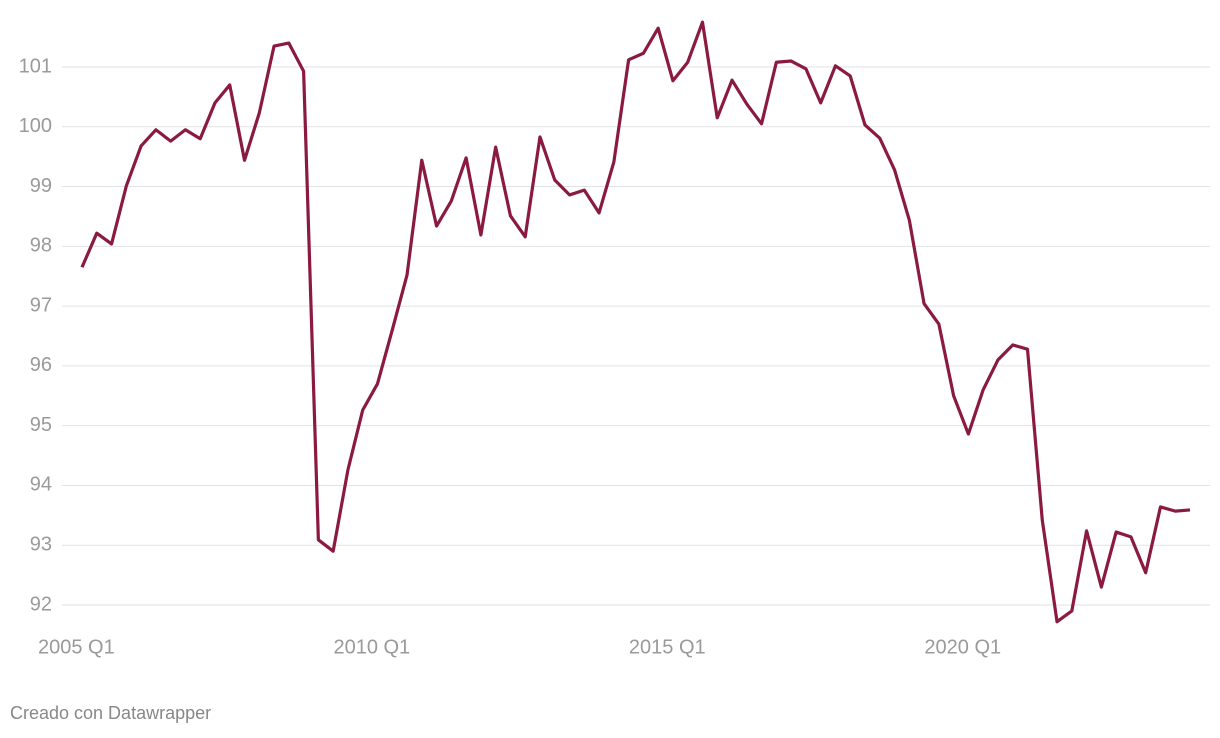  Describe the element at coordinates (41, 365) in the screenshot. I see `y-tick-label: 96` at that location.